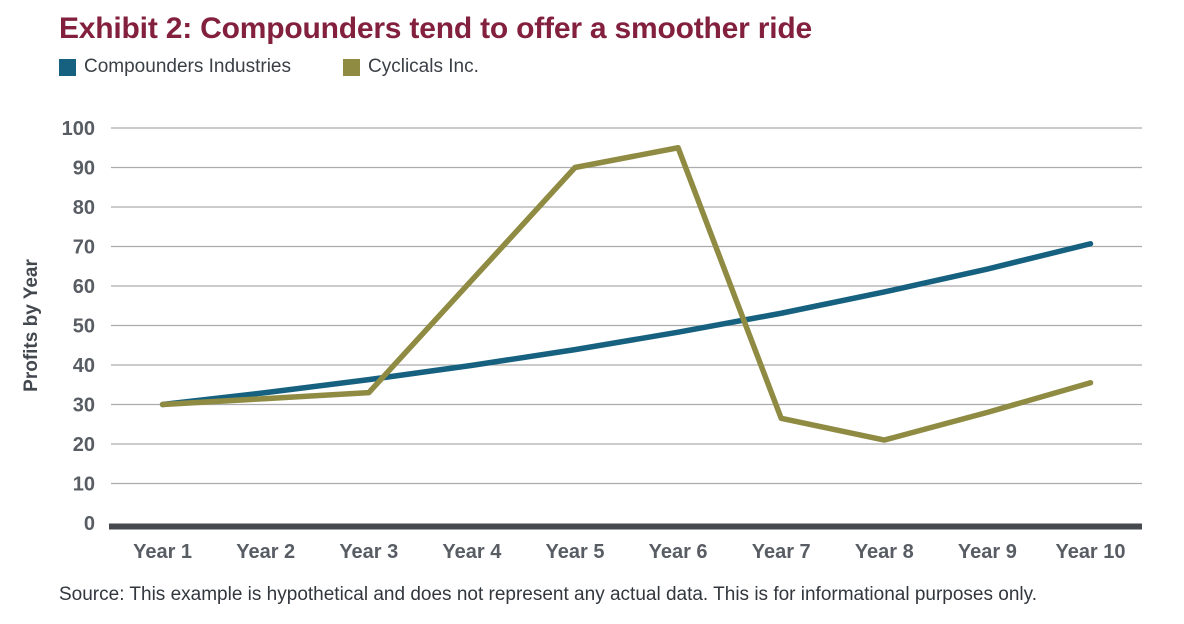  What do you see at coordinates (351, 67) in the screenshot?
I see `legend-swatch-cyclicals-icon` at bounding box center [351, 67].